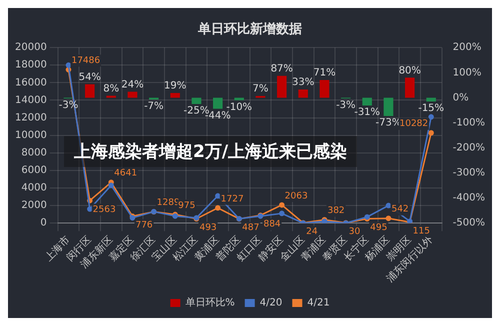  Describe the element at coordinates (318, 303) in the screenshot. I see `legend-label: 4/21` at that location.